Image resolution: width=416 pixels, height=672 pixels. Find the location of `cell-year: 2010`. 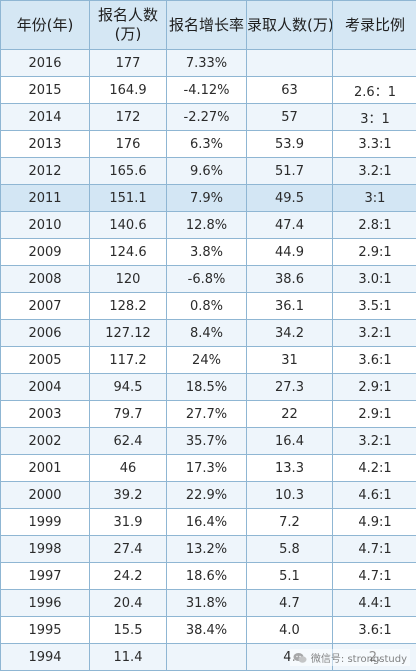

cell-year: 2010 is located at coordinates (45, 225).